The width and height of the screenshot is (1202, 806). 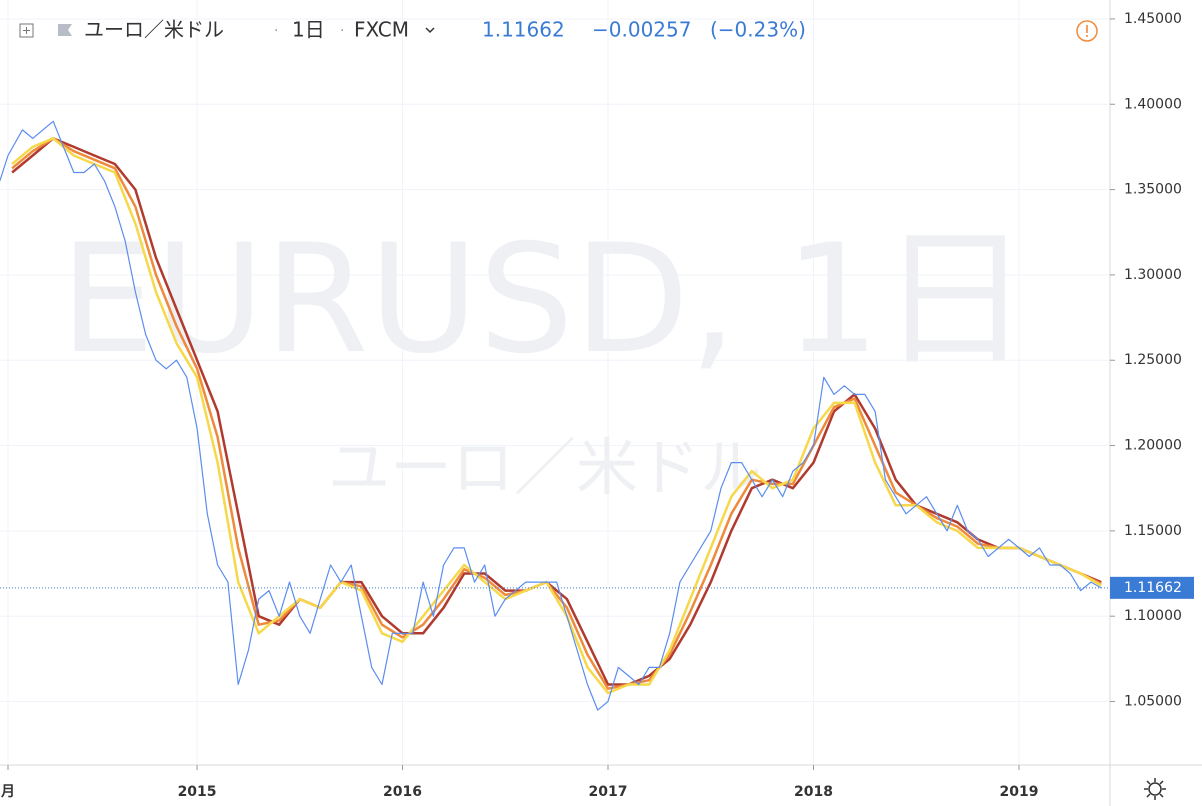 What do you see at coordinates (308, 30) in the screenshot?
I see `interval: 1日` at bounding box center [308, 30].